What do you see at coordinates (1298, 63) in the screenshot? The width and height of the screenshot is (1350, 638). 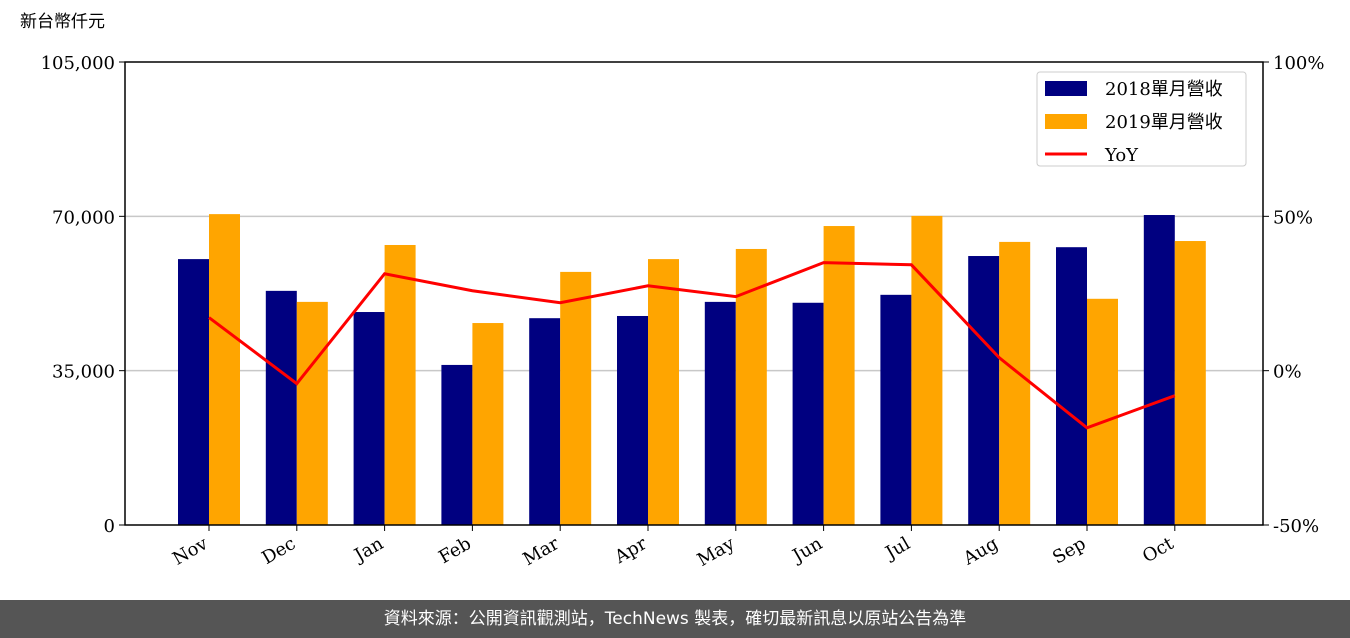 I see `y2-tick-label: 100%` at bounding box center [1298, 63].